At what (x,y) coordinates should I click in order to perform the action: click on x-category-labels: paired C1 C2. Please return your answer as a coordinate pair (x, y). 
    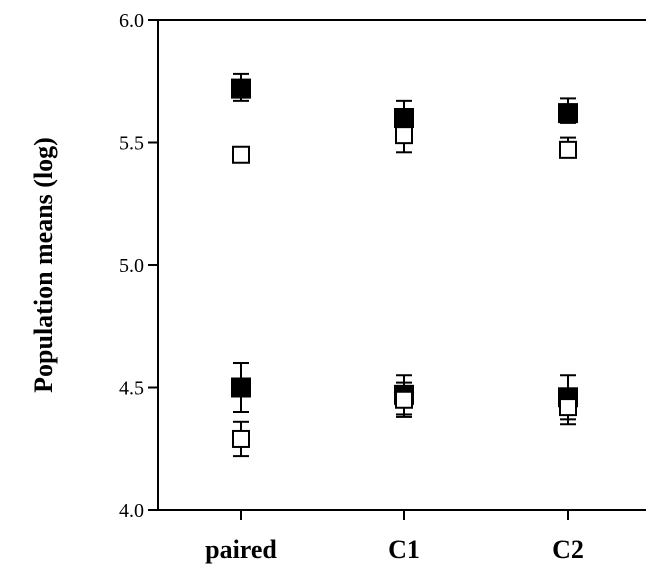
    Looking at the image, I should click on (394, 537).